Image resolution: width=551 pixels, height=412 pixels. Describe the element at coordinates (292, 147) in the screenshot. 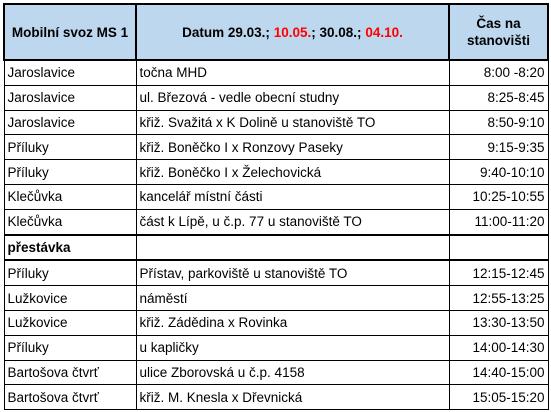

I see `location-cell: křiž. Boněčko I x Ronzovy Paseky` at that location.